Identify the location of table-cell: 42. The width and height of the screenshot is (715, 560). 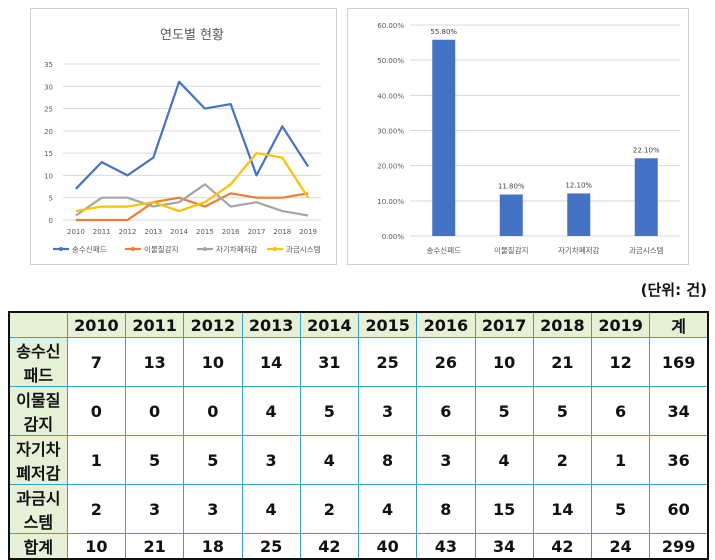
(329, 546).